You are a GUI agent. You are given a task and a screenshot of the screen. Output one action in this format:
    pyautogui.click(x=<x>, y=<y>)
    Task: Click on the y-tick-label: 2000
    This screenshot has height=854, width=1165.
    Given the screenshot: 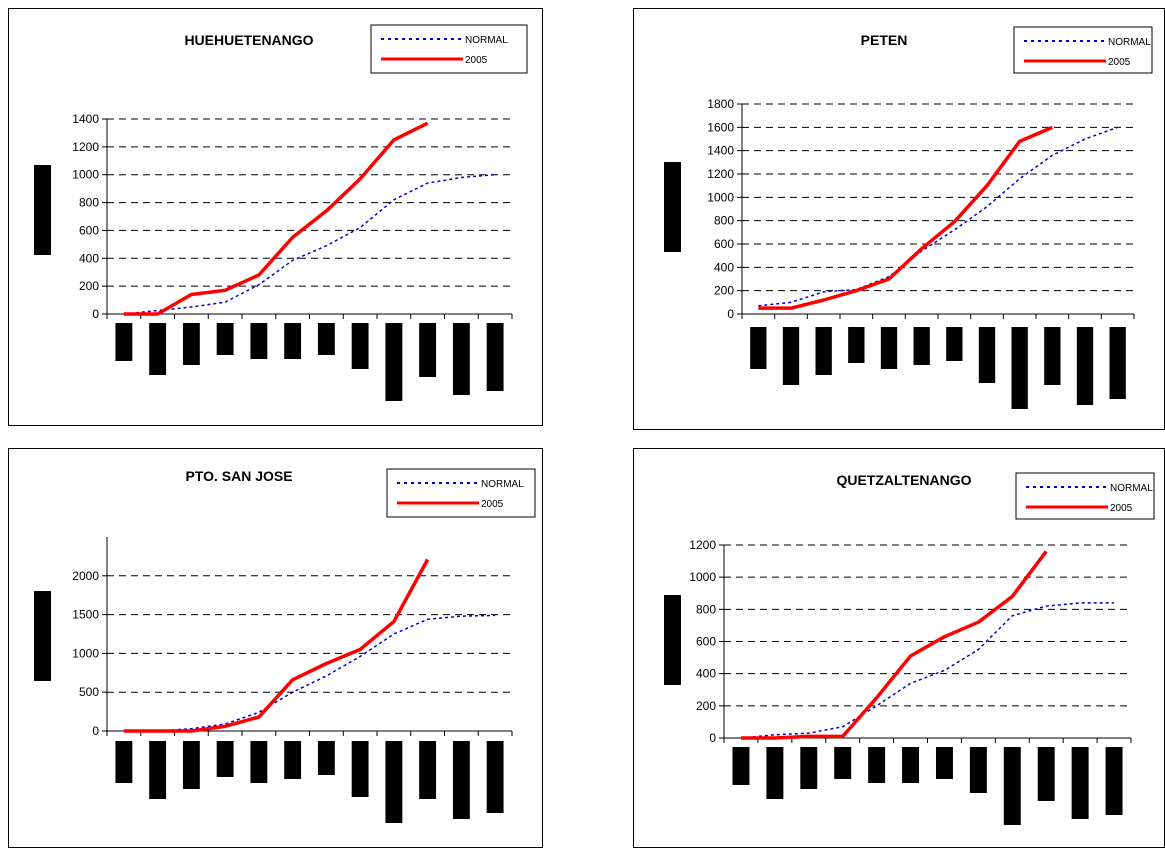 What is the action you would take?
    pyautogui.click(x=85, y=576)
    